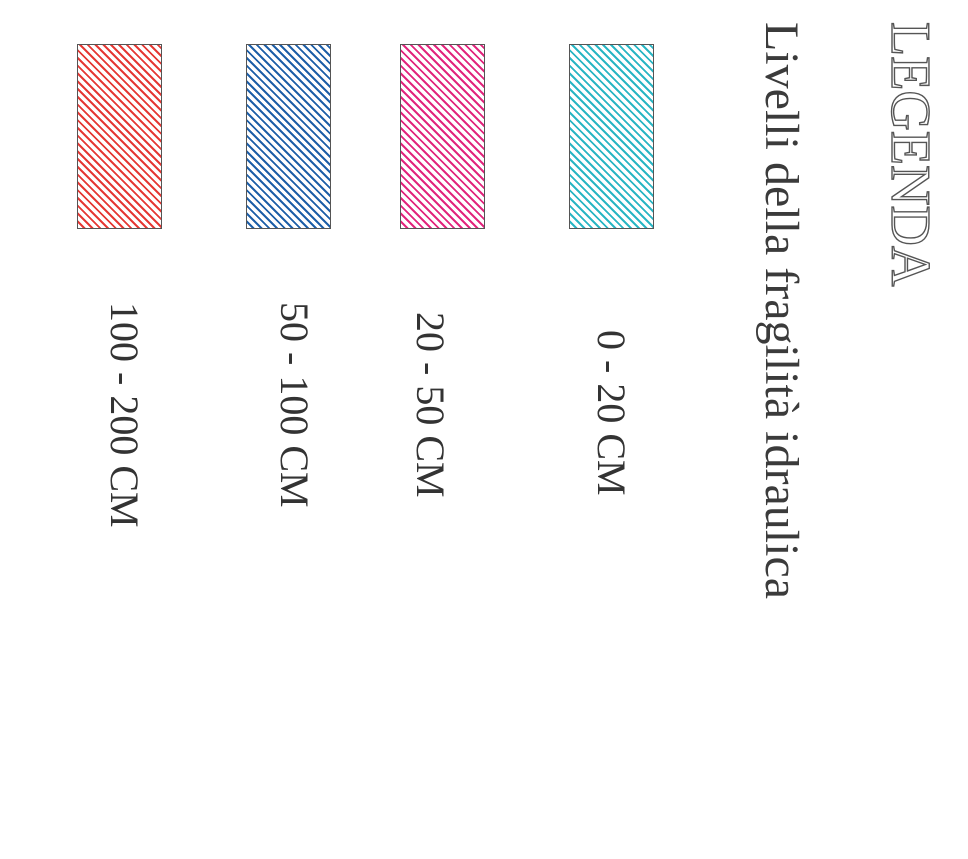  I want to click on legend-label-100-200: 100 - 200 CM, so click(124, 415).